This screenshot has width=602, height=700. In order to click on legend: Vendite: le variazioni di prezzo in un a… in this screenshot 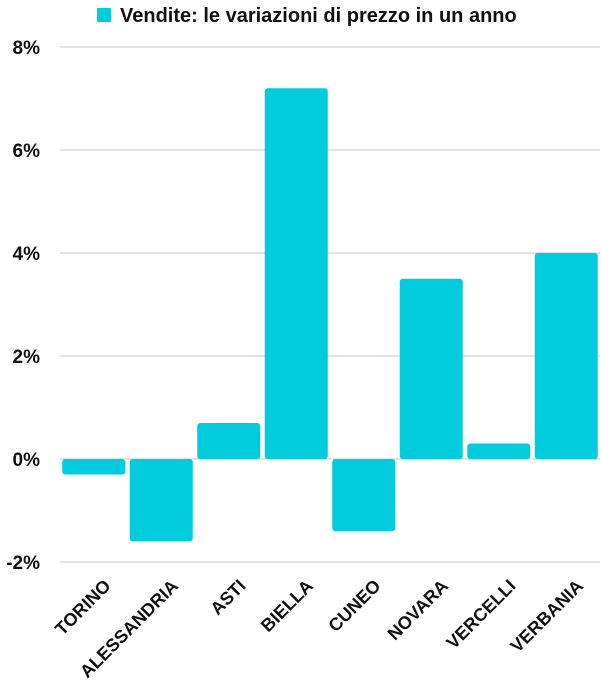, I will do `click(307, 16)`.